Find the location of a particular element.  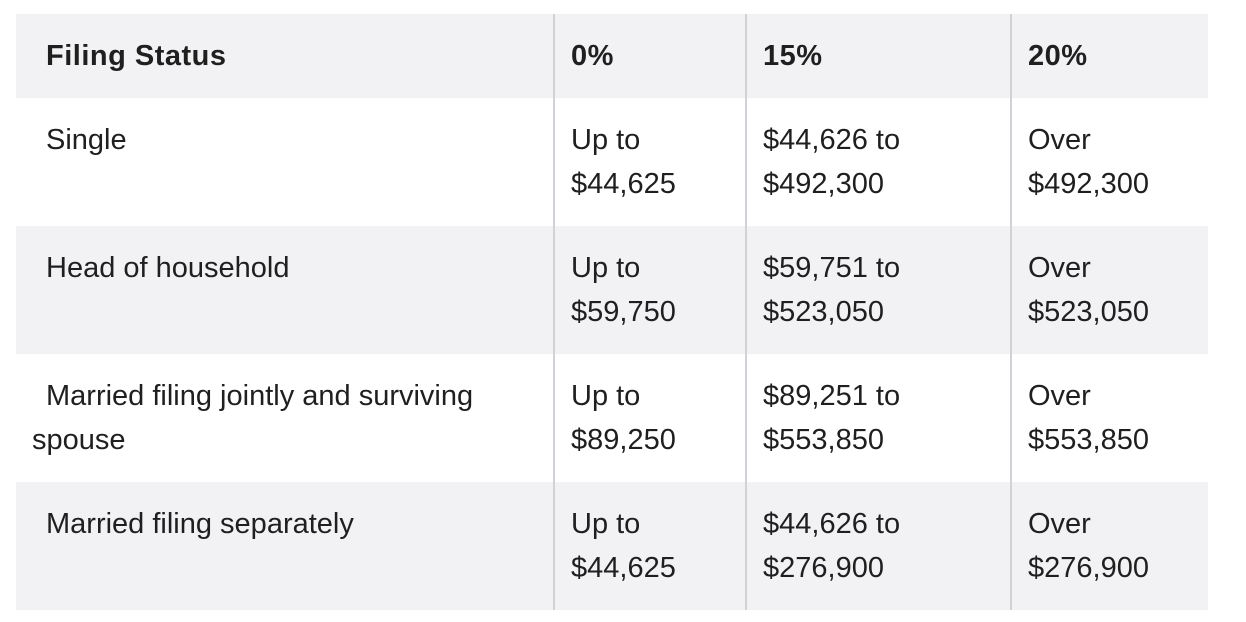

rate-15-to: $553,850 is located at coordinates (823, 440).